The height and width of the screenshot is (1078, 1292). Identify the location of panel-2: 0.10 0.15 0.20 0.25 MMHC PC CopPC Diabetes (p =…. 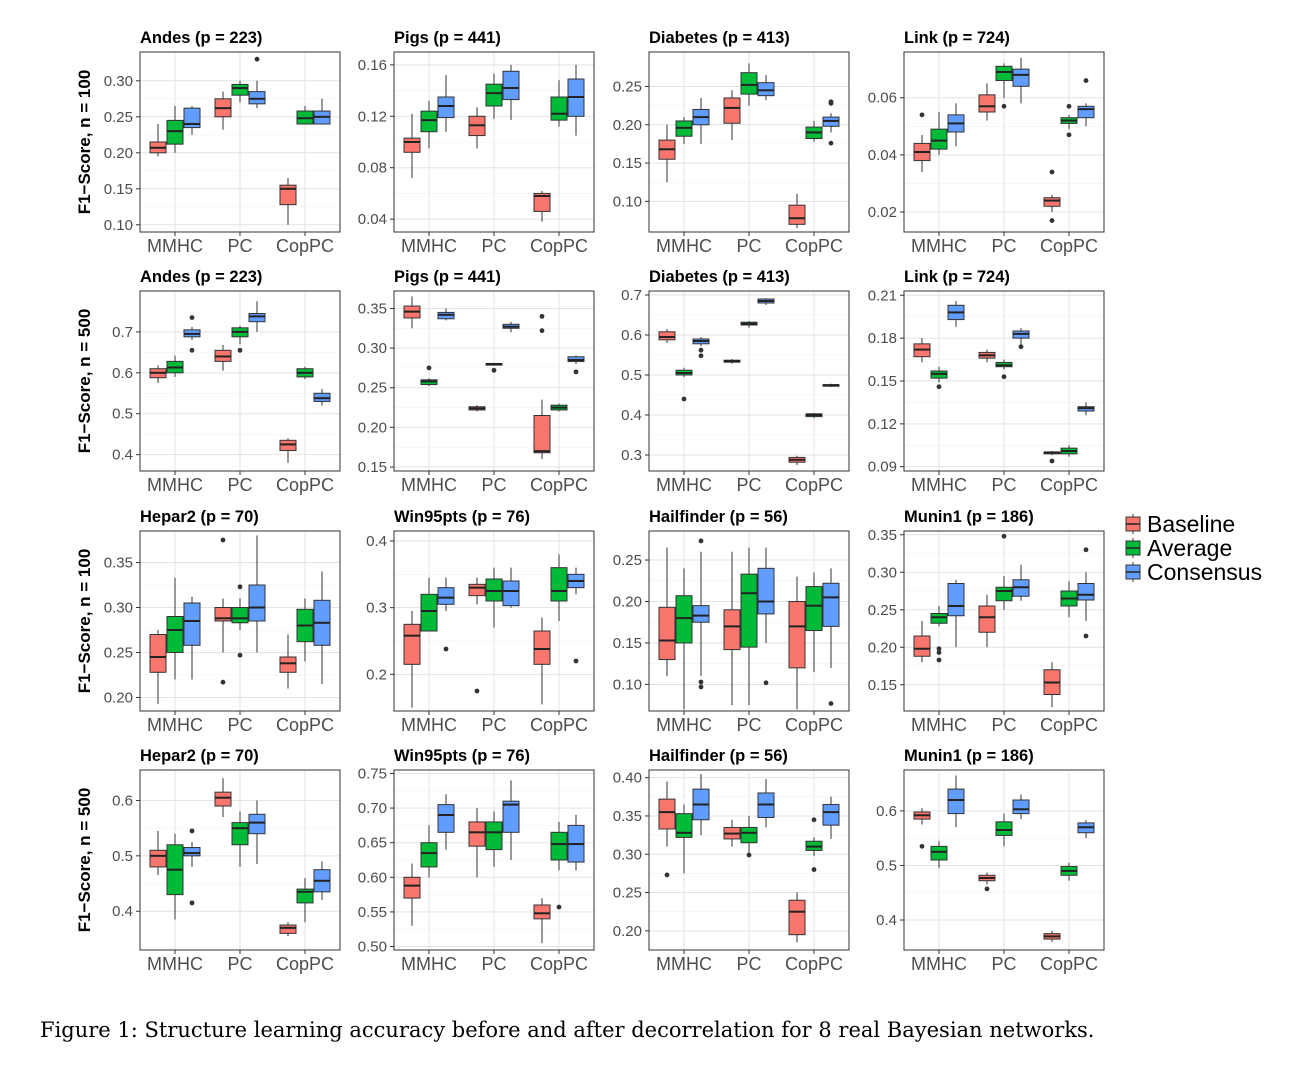
(731, 142).